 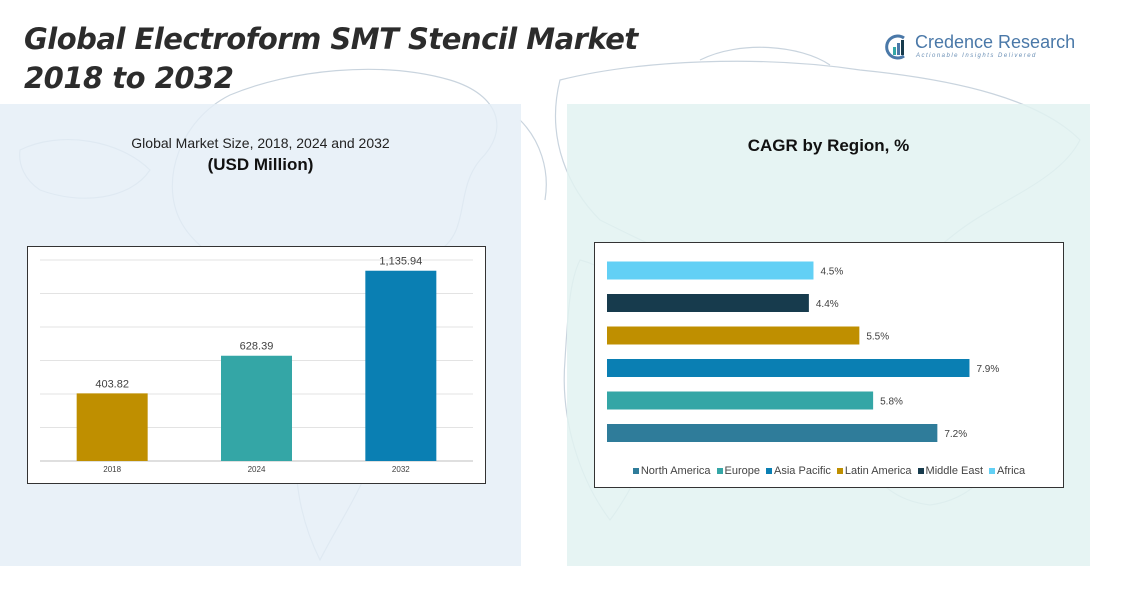 I want to click on market-size-subtitle: Global Market Size, 2018, 2024 and 2032, so click(x=260, y=143).